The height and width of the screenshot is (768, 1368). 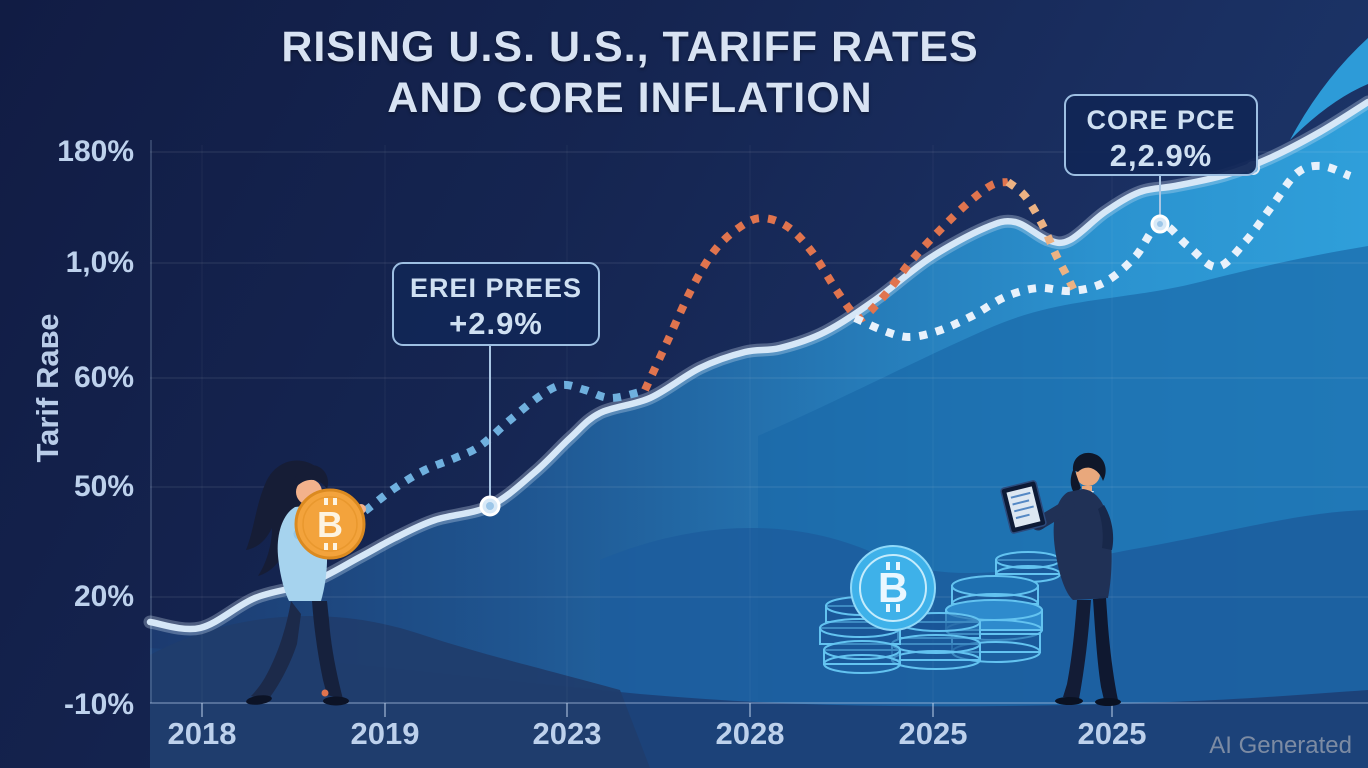 I want to click on chart-title-line1: RISING U.S. U.S., TARIFF RATES, so click(x=630, y=47).